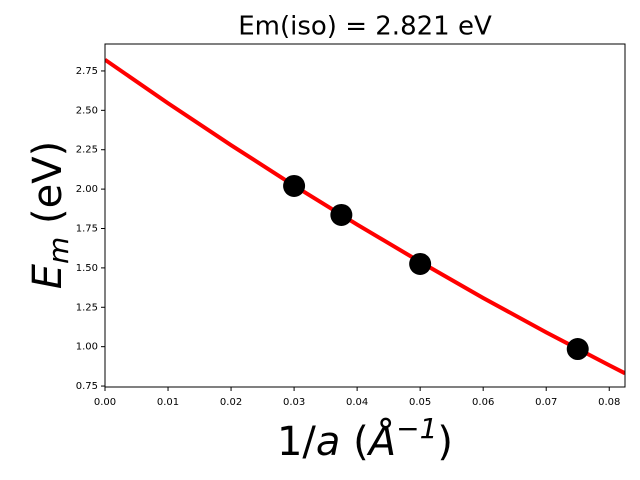 This screenshot has height=480, width=640. I want to click on y-label-subscript: m, so click(58, 250).